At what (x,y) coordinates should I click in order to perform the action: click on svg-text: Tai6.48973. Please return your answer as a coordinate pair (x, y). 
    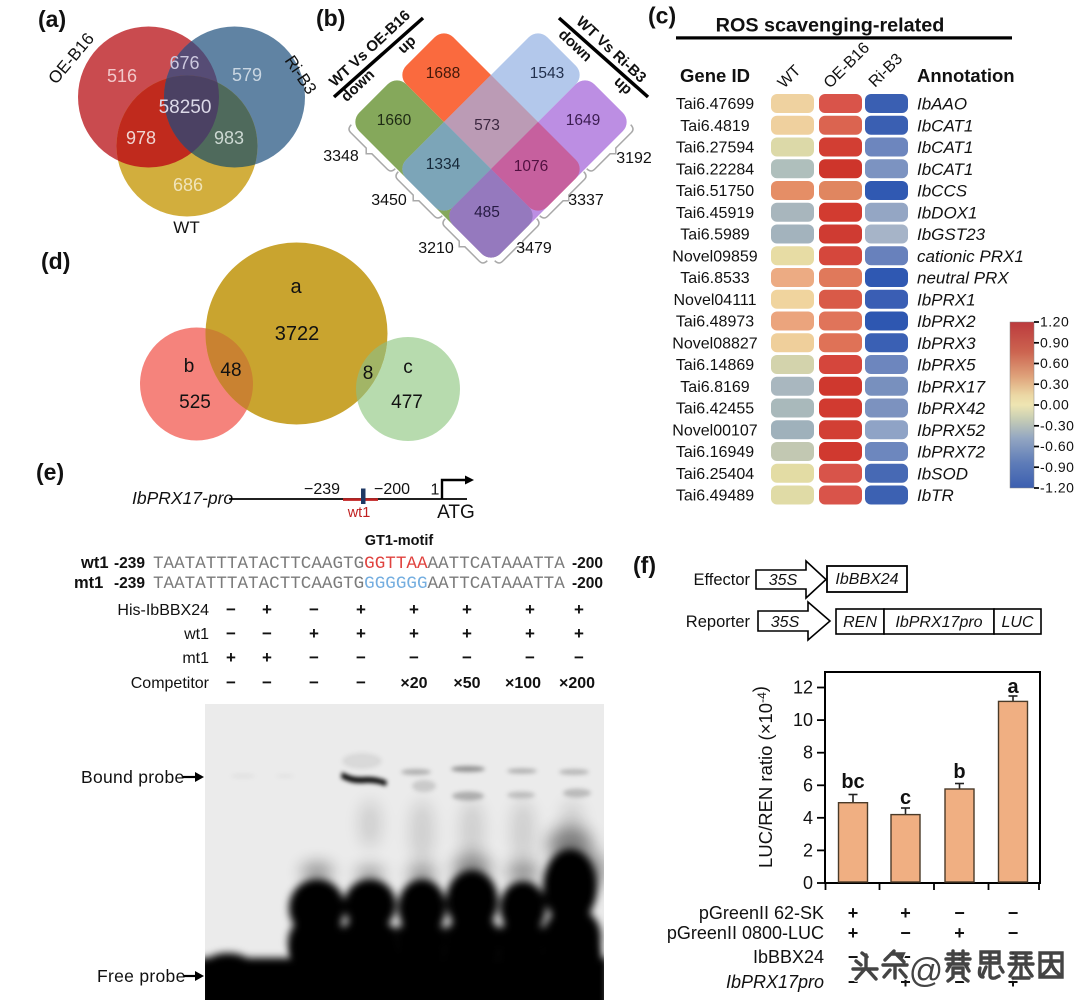
    Looking at the image, I should click on (715, 322).